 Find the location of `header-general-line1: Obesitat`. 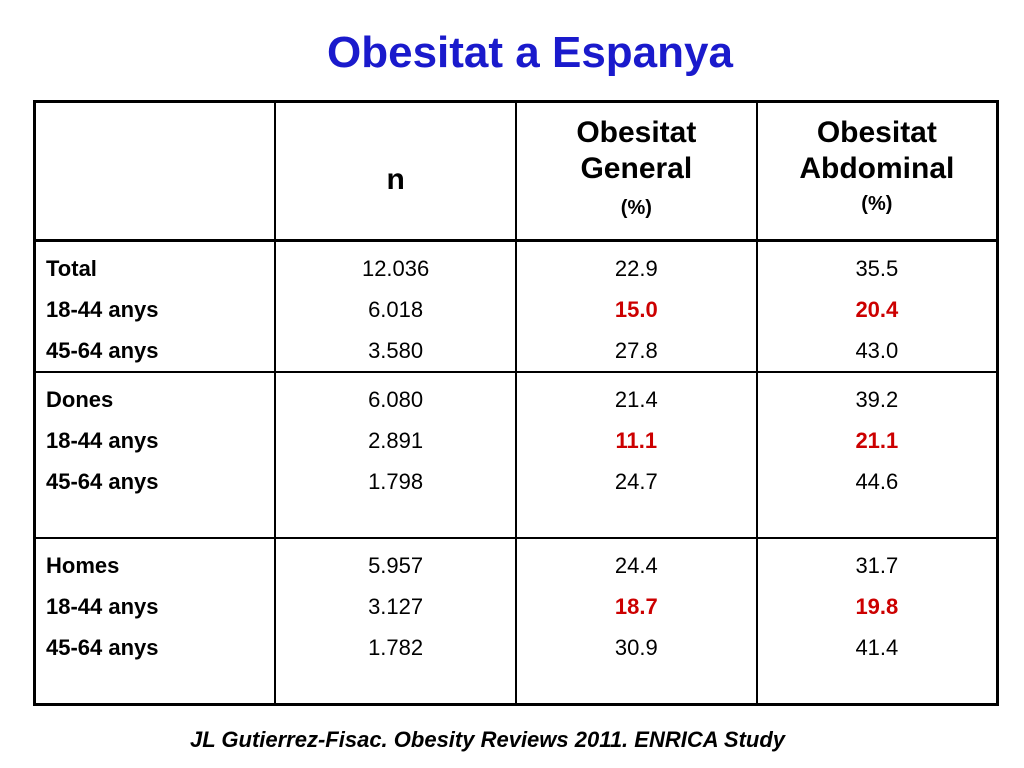

header-general-line1: Obesitat is located at coordinates (636, 132).